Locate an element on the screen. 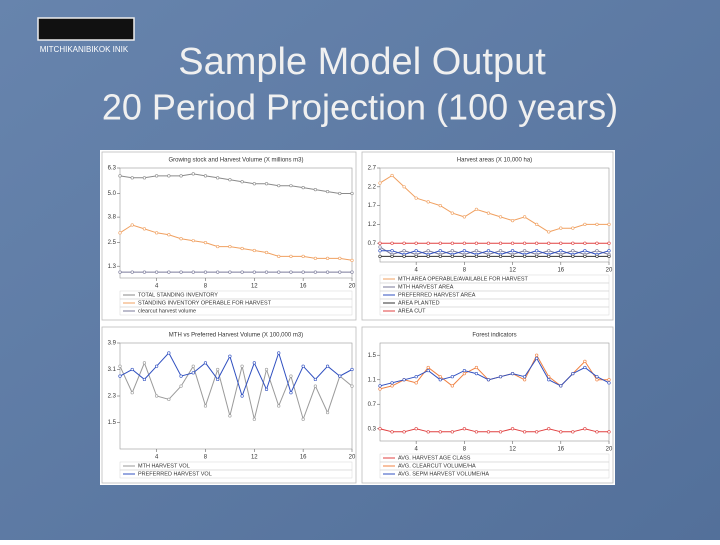 This screenshot has height=545, width=720. legend-label: PREFERRED HARVEST VOL is located at coordinates (175, 474).